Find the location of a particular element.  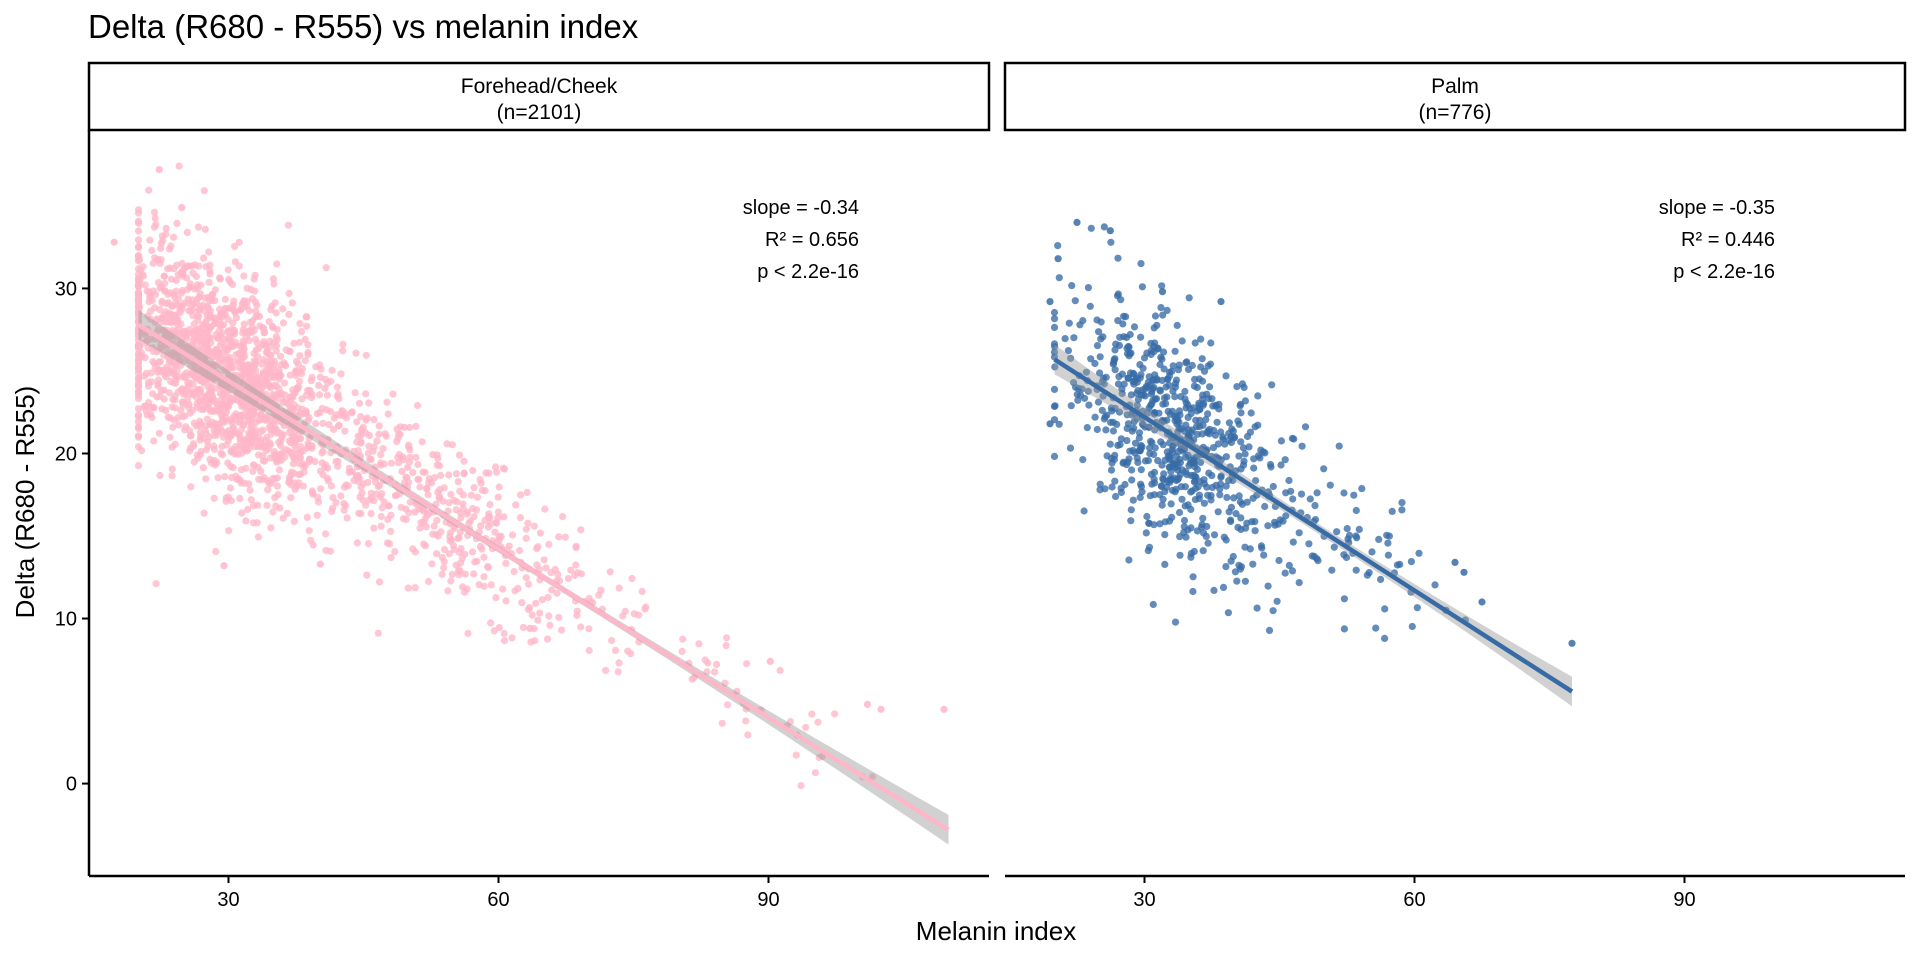

annotation-r-squared: R² = 0.446 is located at coordinates (1728, 240).